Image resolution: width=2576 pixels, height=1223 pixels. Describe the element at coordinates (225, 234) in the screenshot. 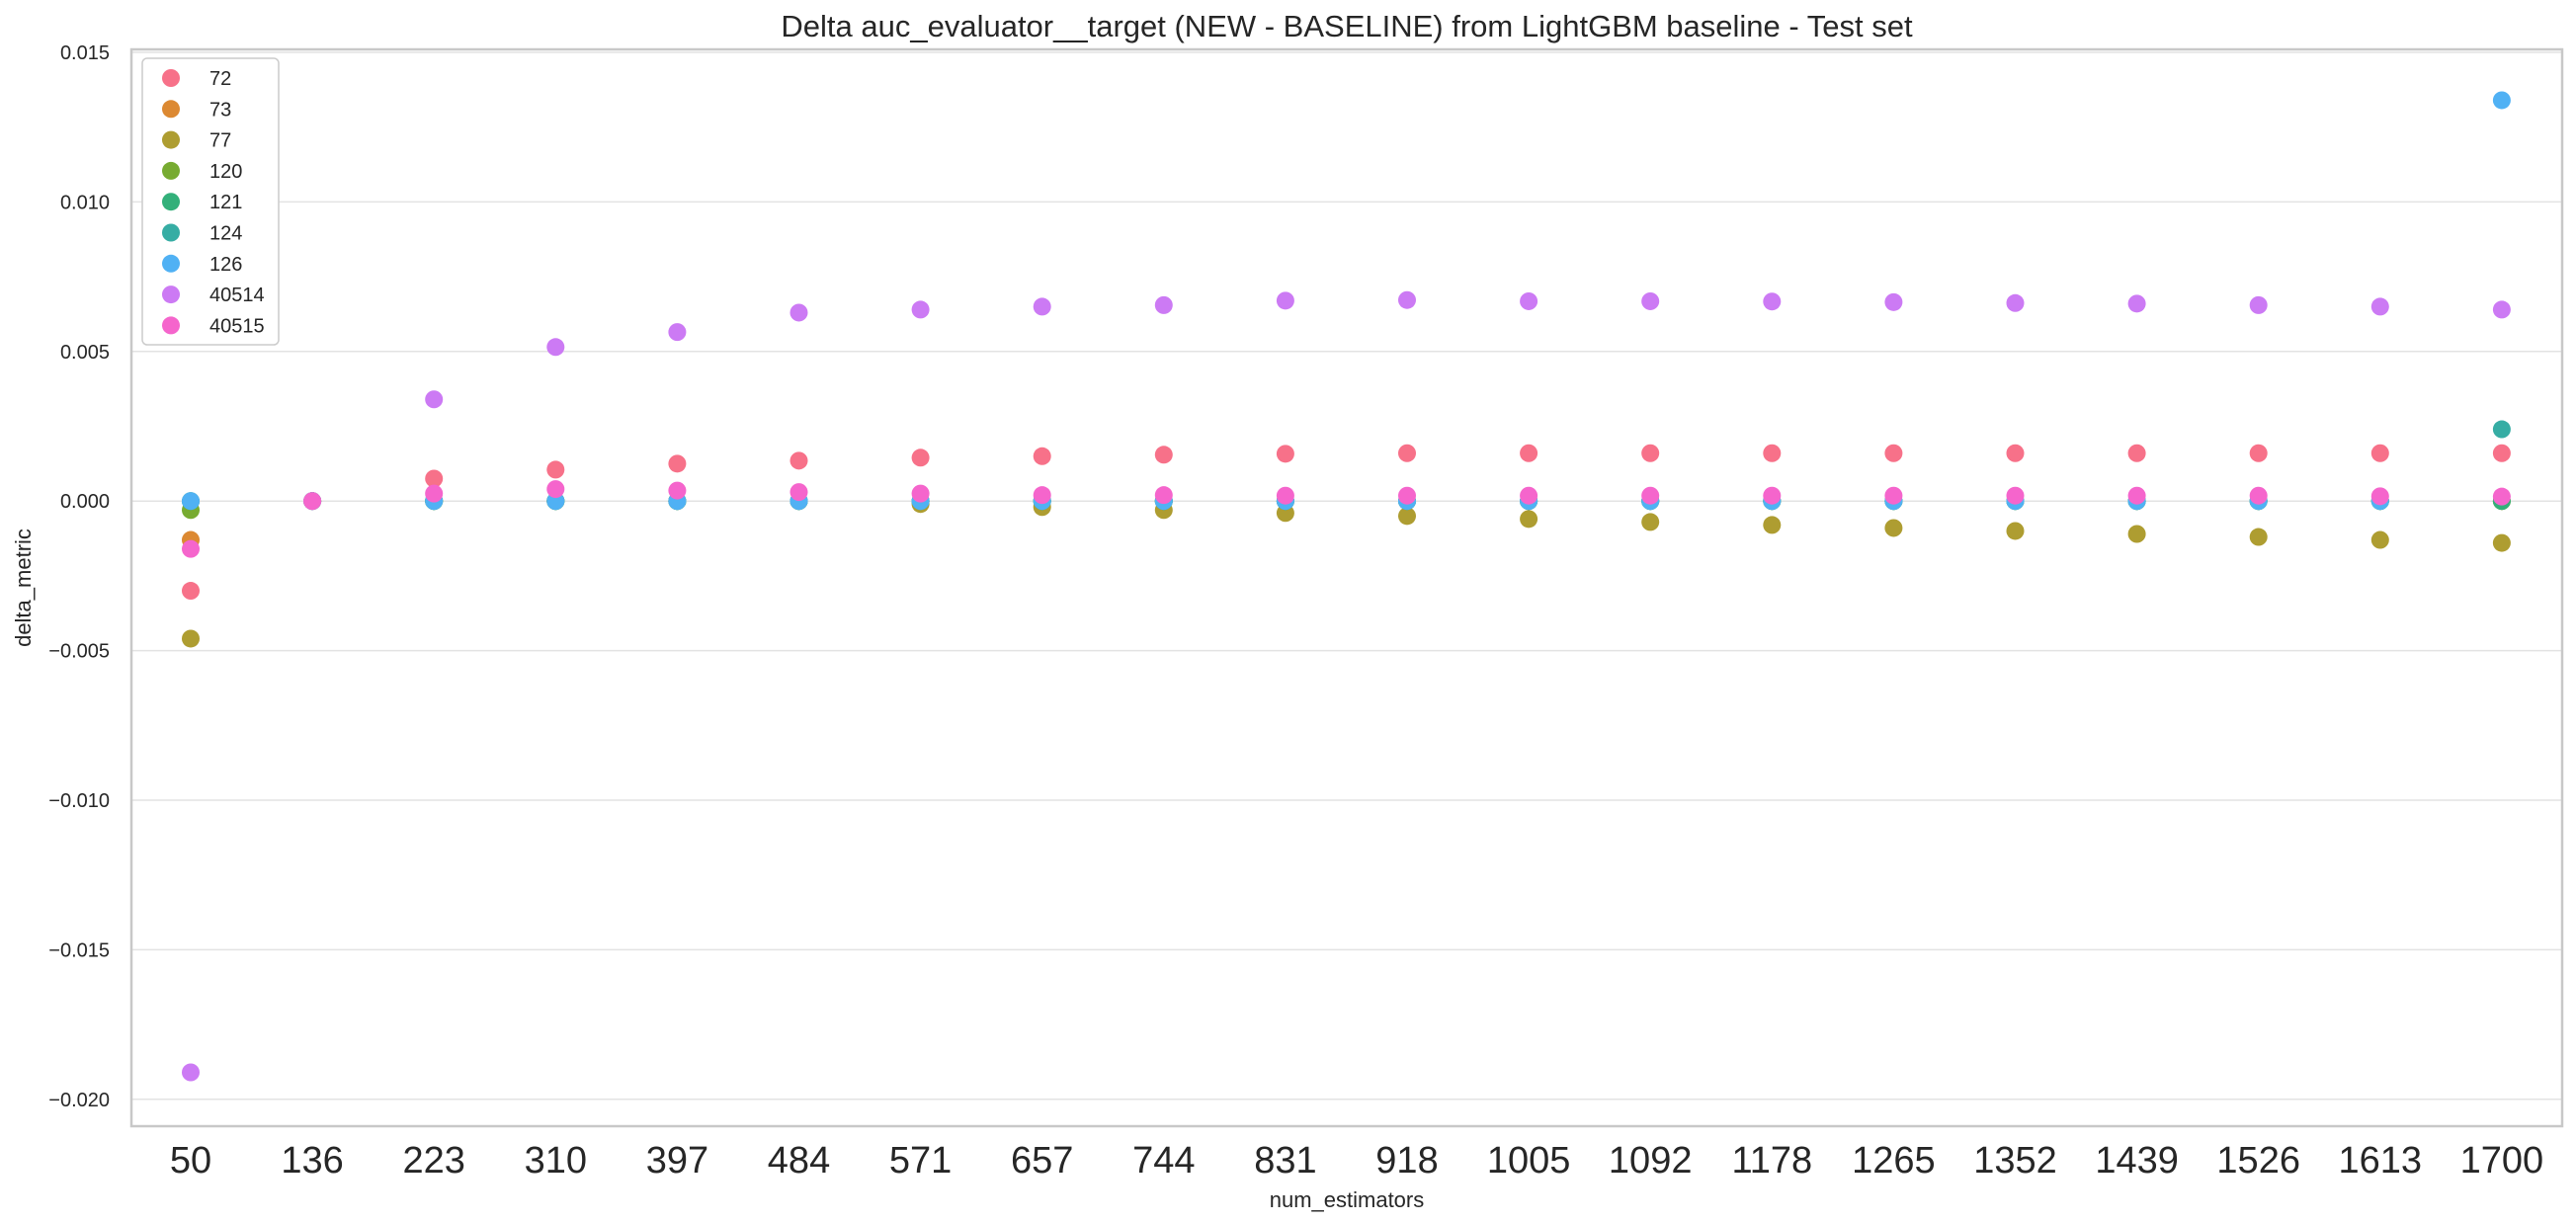

I see `legend-label: 124` at that location.